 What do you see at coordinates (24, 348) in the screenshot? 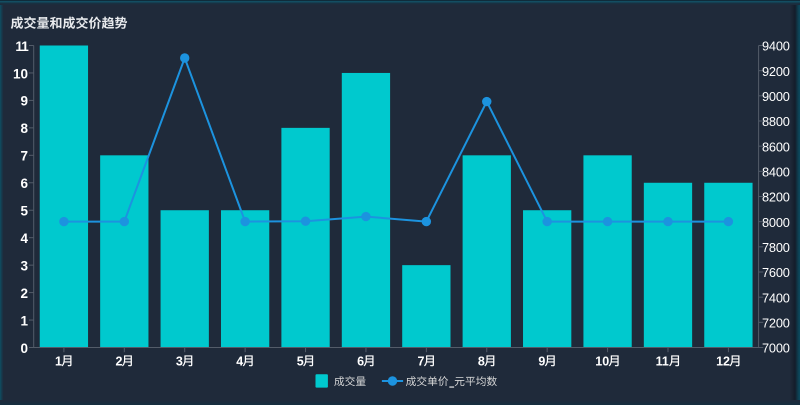
I see `svg-text: 0` at bounding box center [24, 348].